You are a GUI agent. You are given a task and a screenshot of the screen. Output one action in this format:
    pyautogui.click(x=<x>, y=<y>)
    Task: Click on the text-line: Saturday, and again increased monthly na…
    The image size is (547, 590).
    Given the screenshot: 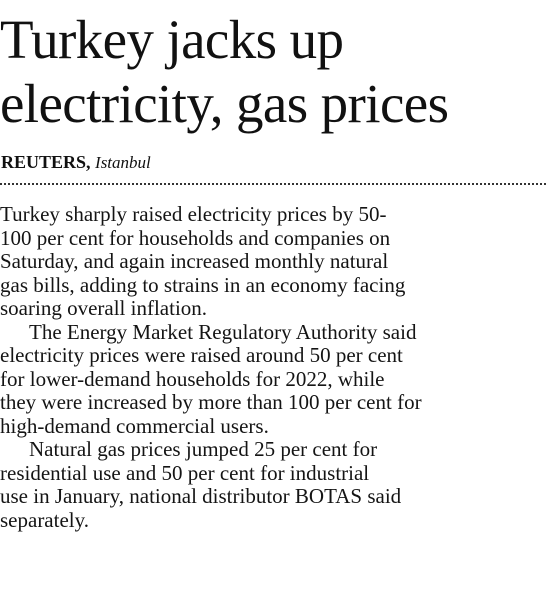 What is the action you would take?
    pyautogui.click(x=194, y=261)
    